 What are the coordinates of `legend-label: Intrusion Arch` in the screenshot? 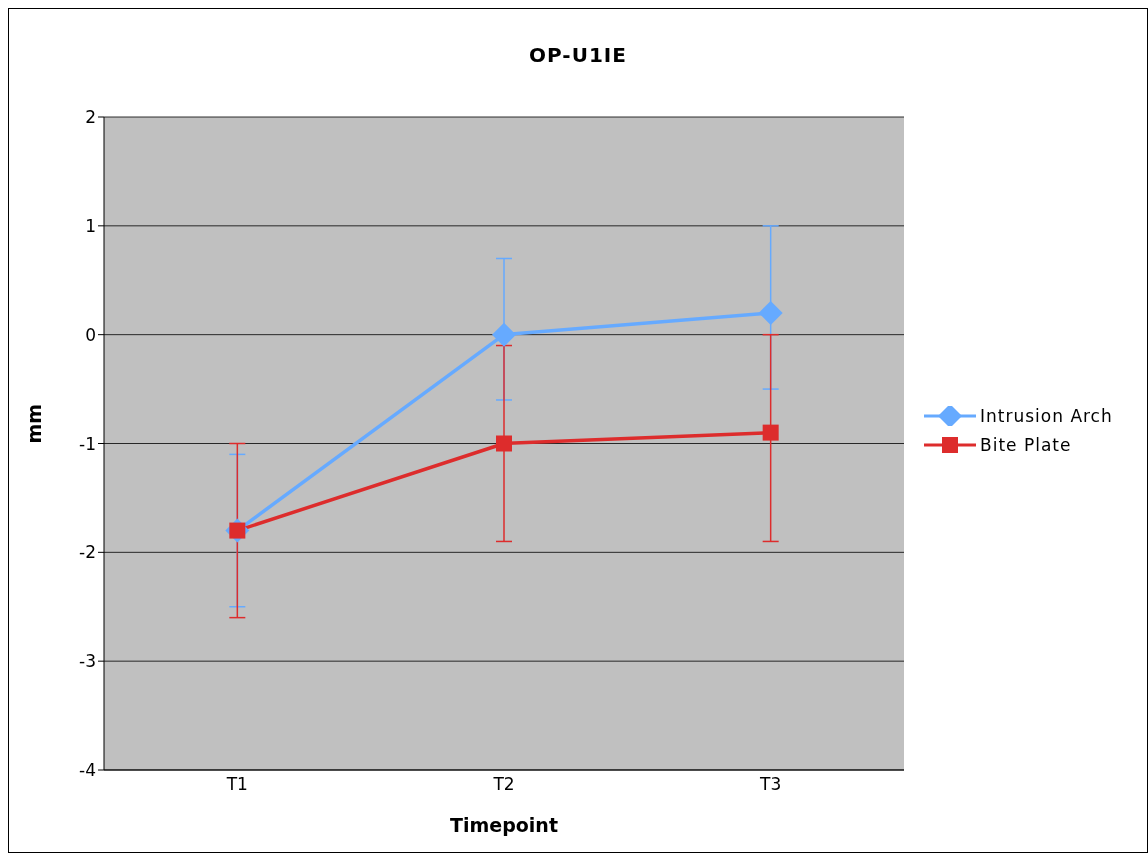 It's located at (1046, 416).